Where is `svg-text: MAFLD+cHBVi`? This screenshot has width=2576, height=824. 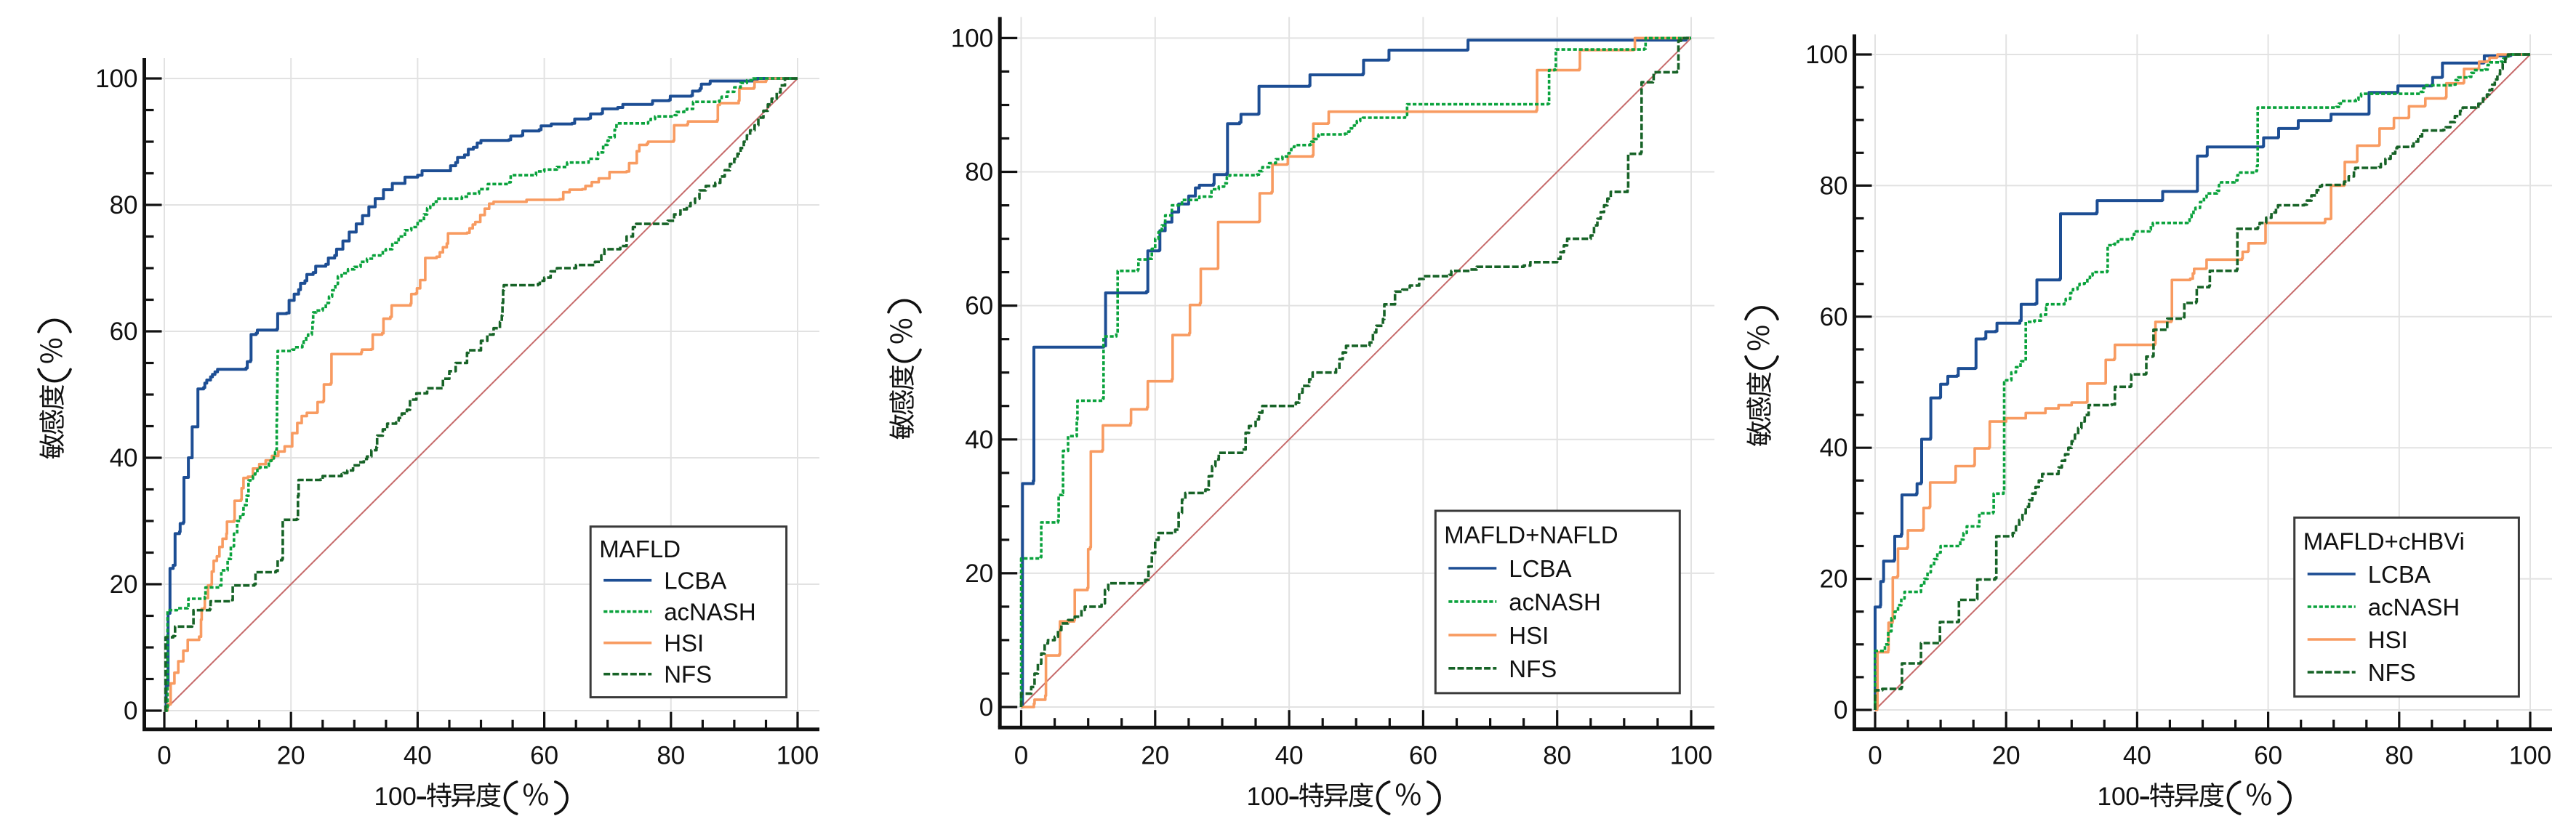
svg-text: MAFLD+cHBVi is located at coordinates (2384, 541).